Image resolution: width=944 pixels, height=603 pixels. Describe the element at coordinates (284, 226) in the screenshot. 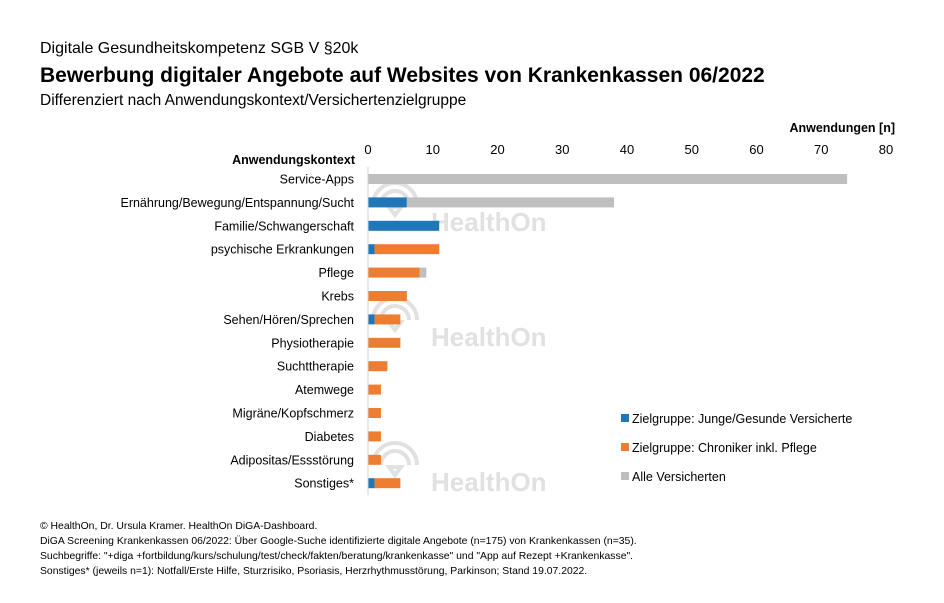

I see `category-label: Familie/Schwangerschaft` at that location.